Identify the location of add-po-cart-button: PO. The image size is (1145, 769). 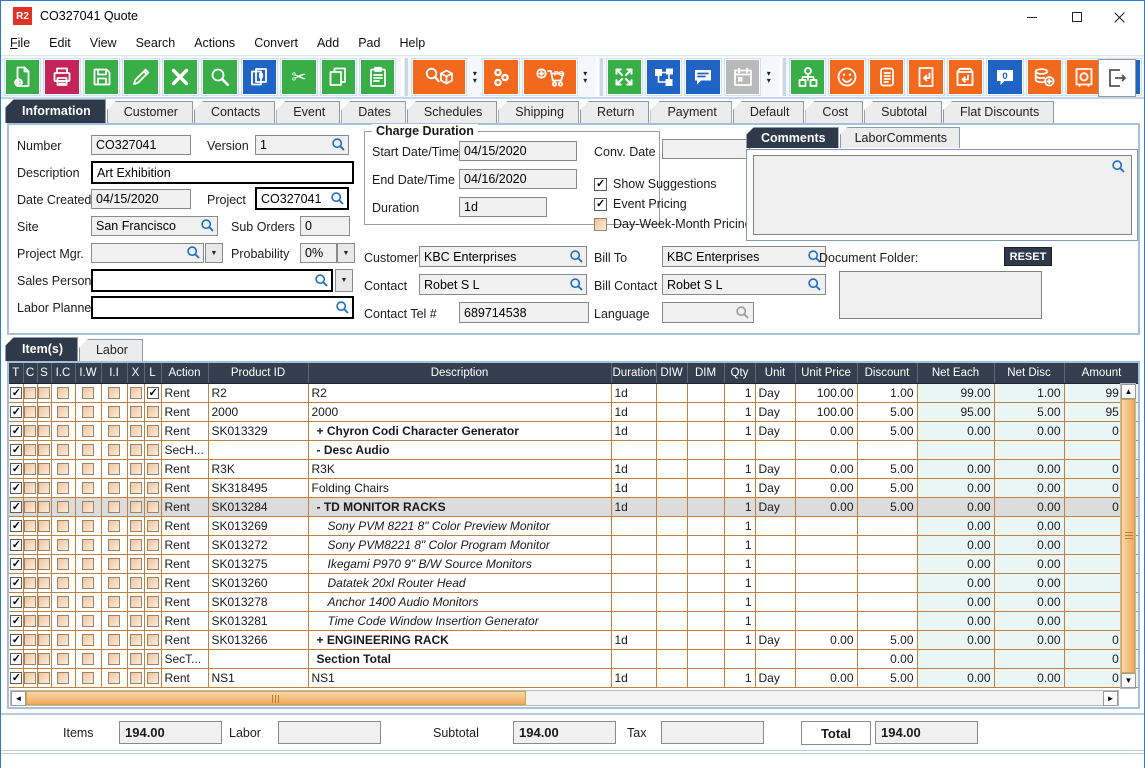
(549, 76).